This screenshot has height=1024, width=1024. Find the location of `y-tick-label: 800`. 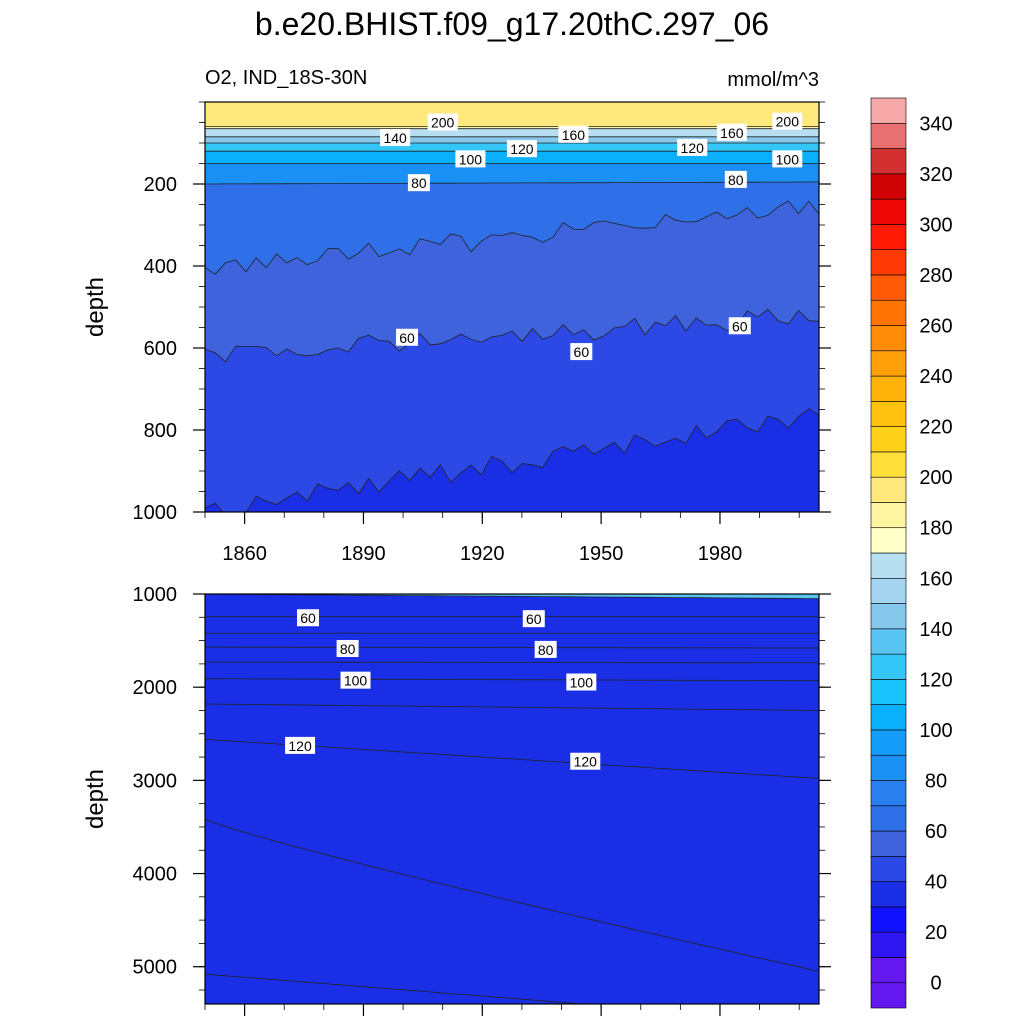

y-tick-label: 800 is located at coordinates (160, 431).